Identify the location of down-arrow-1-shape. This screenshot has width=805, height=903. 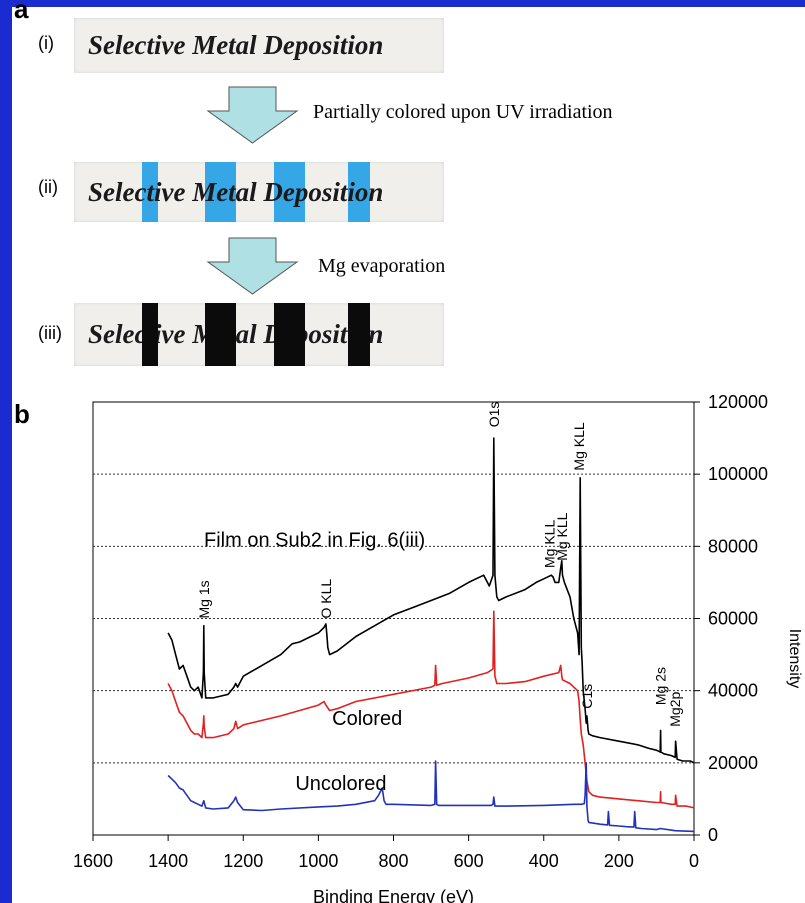
(252, 115).